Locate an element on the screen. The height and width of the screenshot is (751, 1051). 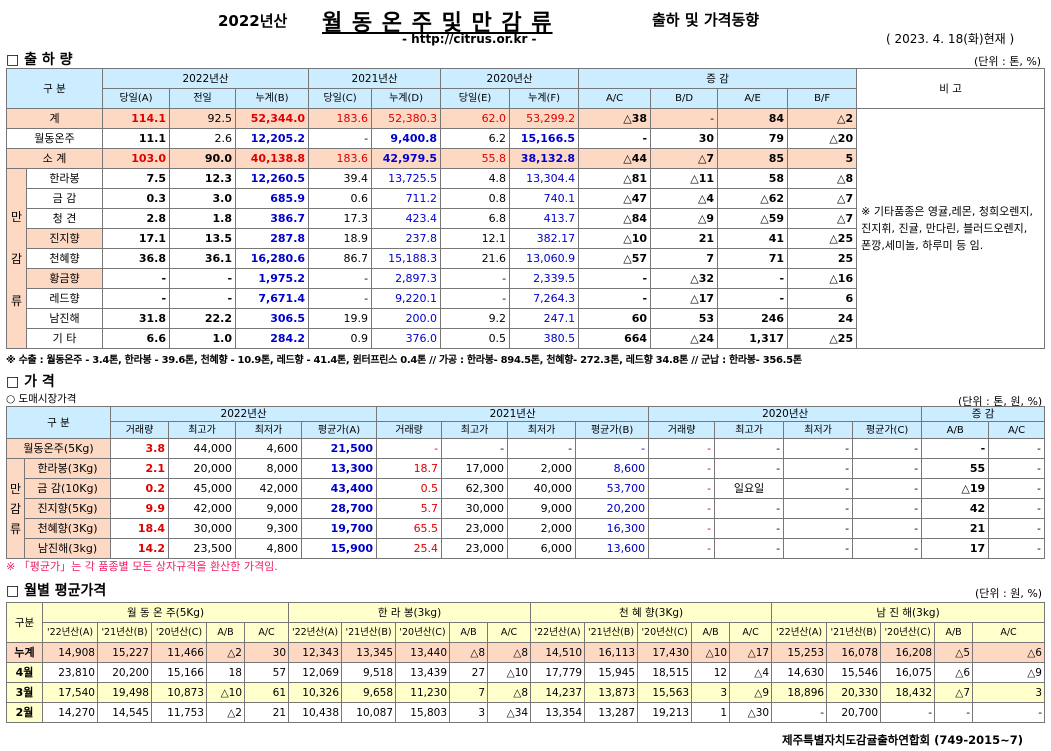
table-cell: 14.2 is located at coordinates (140, 548).